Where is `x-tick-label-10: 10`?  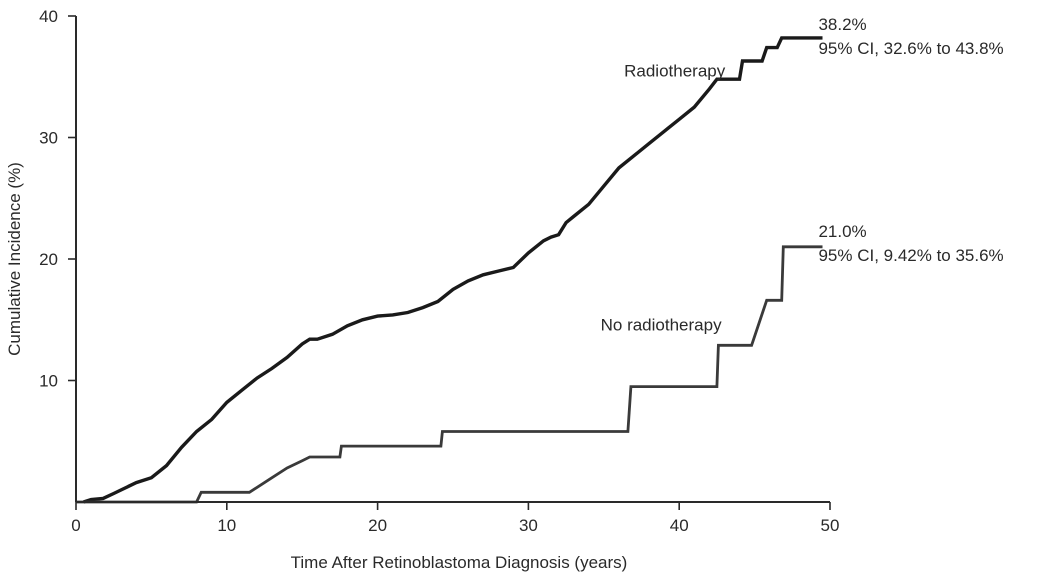 x-tick-label-10: 10 is located at coordinates (226, 525).